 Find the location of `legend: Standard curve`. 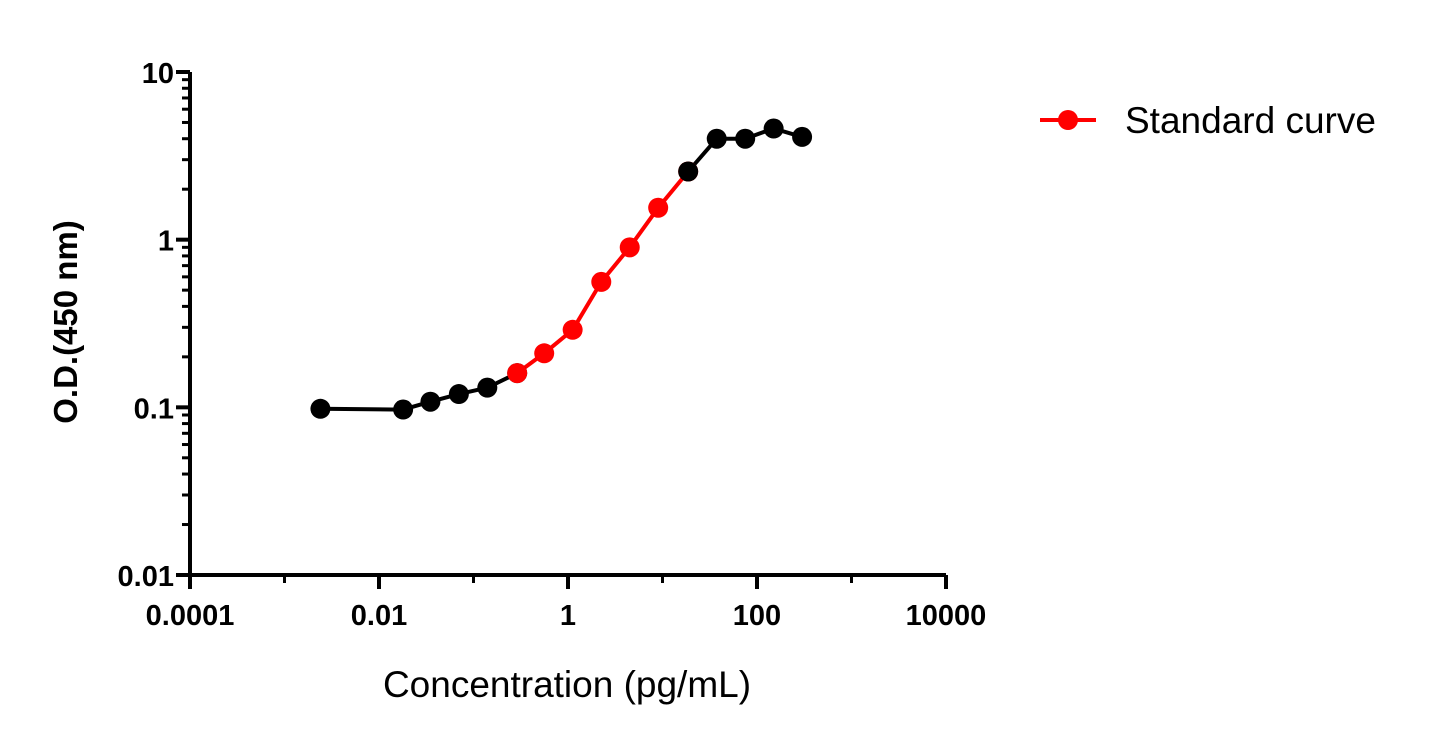

legend: Standard curve is located at coordinates (1208, 120).